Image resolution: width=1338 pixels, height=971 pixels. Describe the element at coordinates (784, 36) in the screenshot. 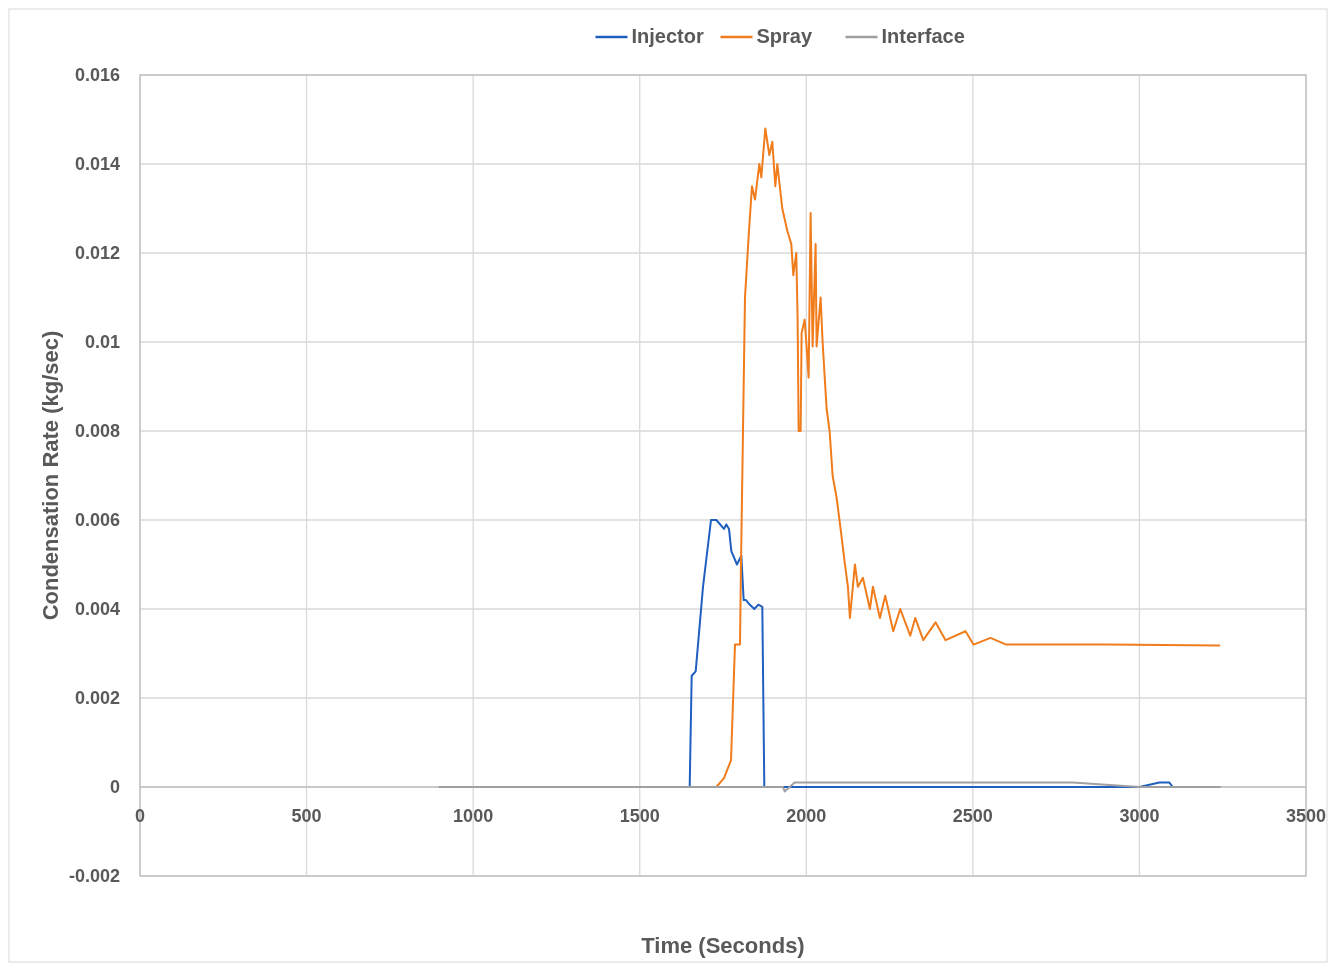

I see `legend-label: Spray` at that location.